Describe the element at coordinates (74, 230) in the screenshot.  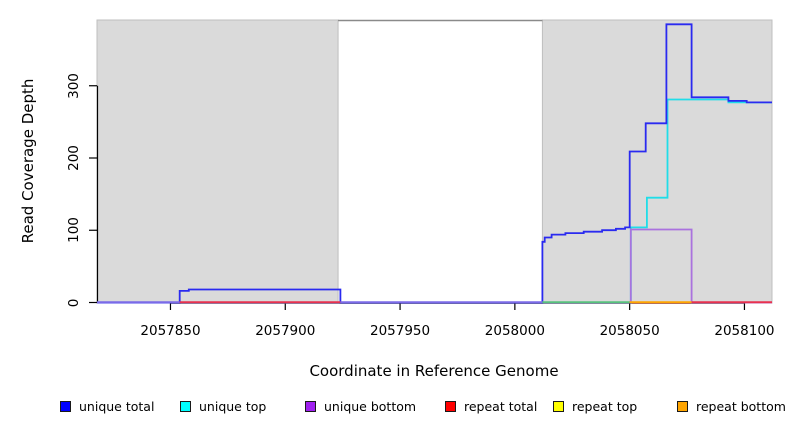
I see `y-tick-label: 100` at that location.